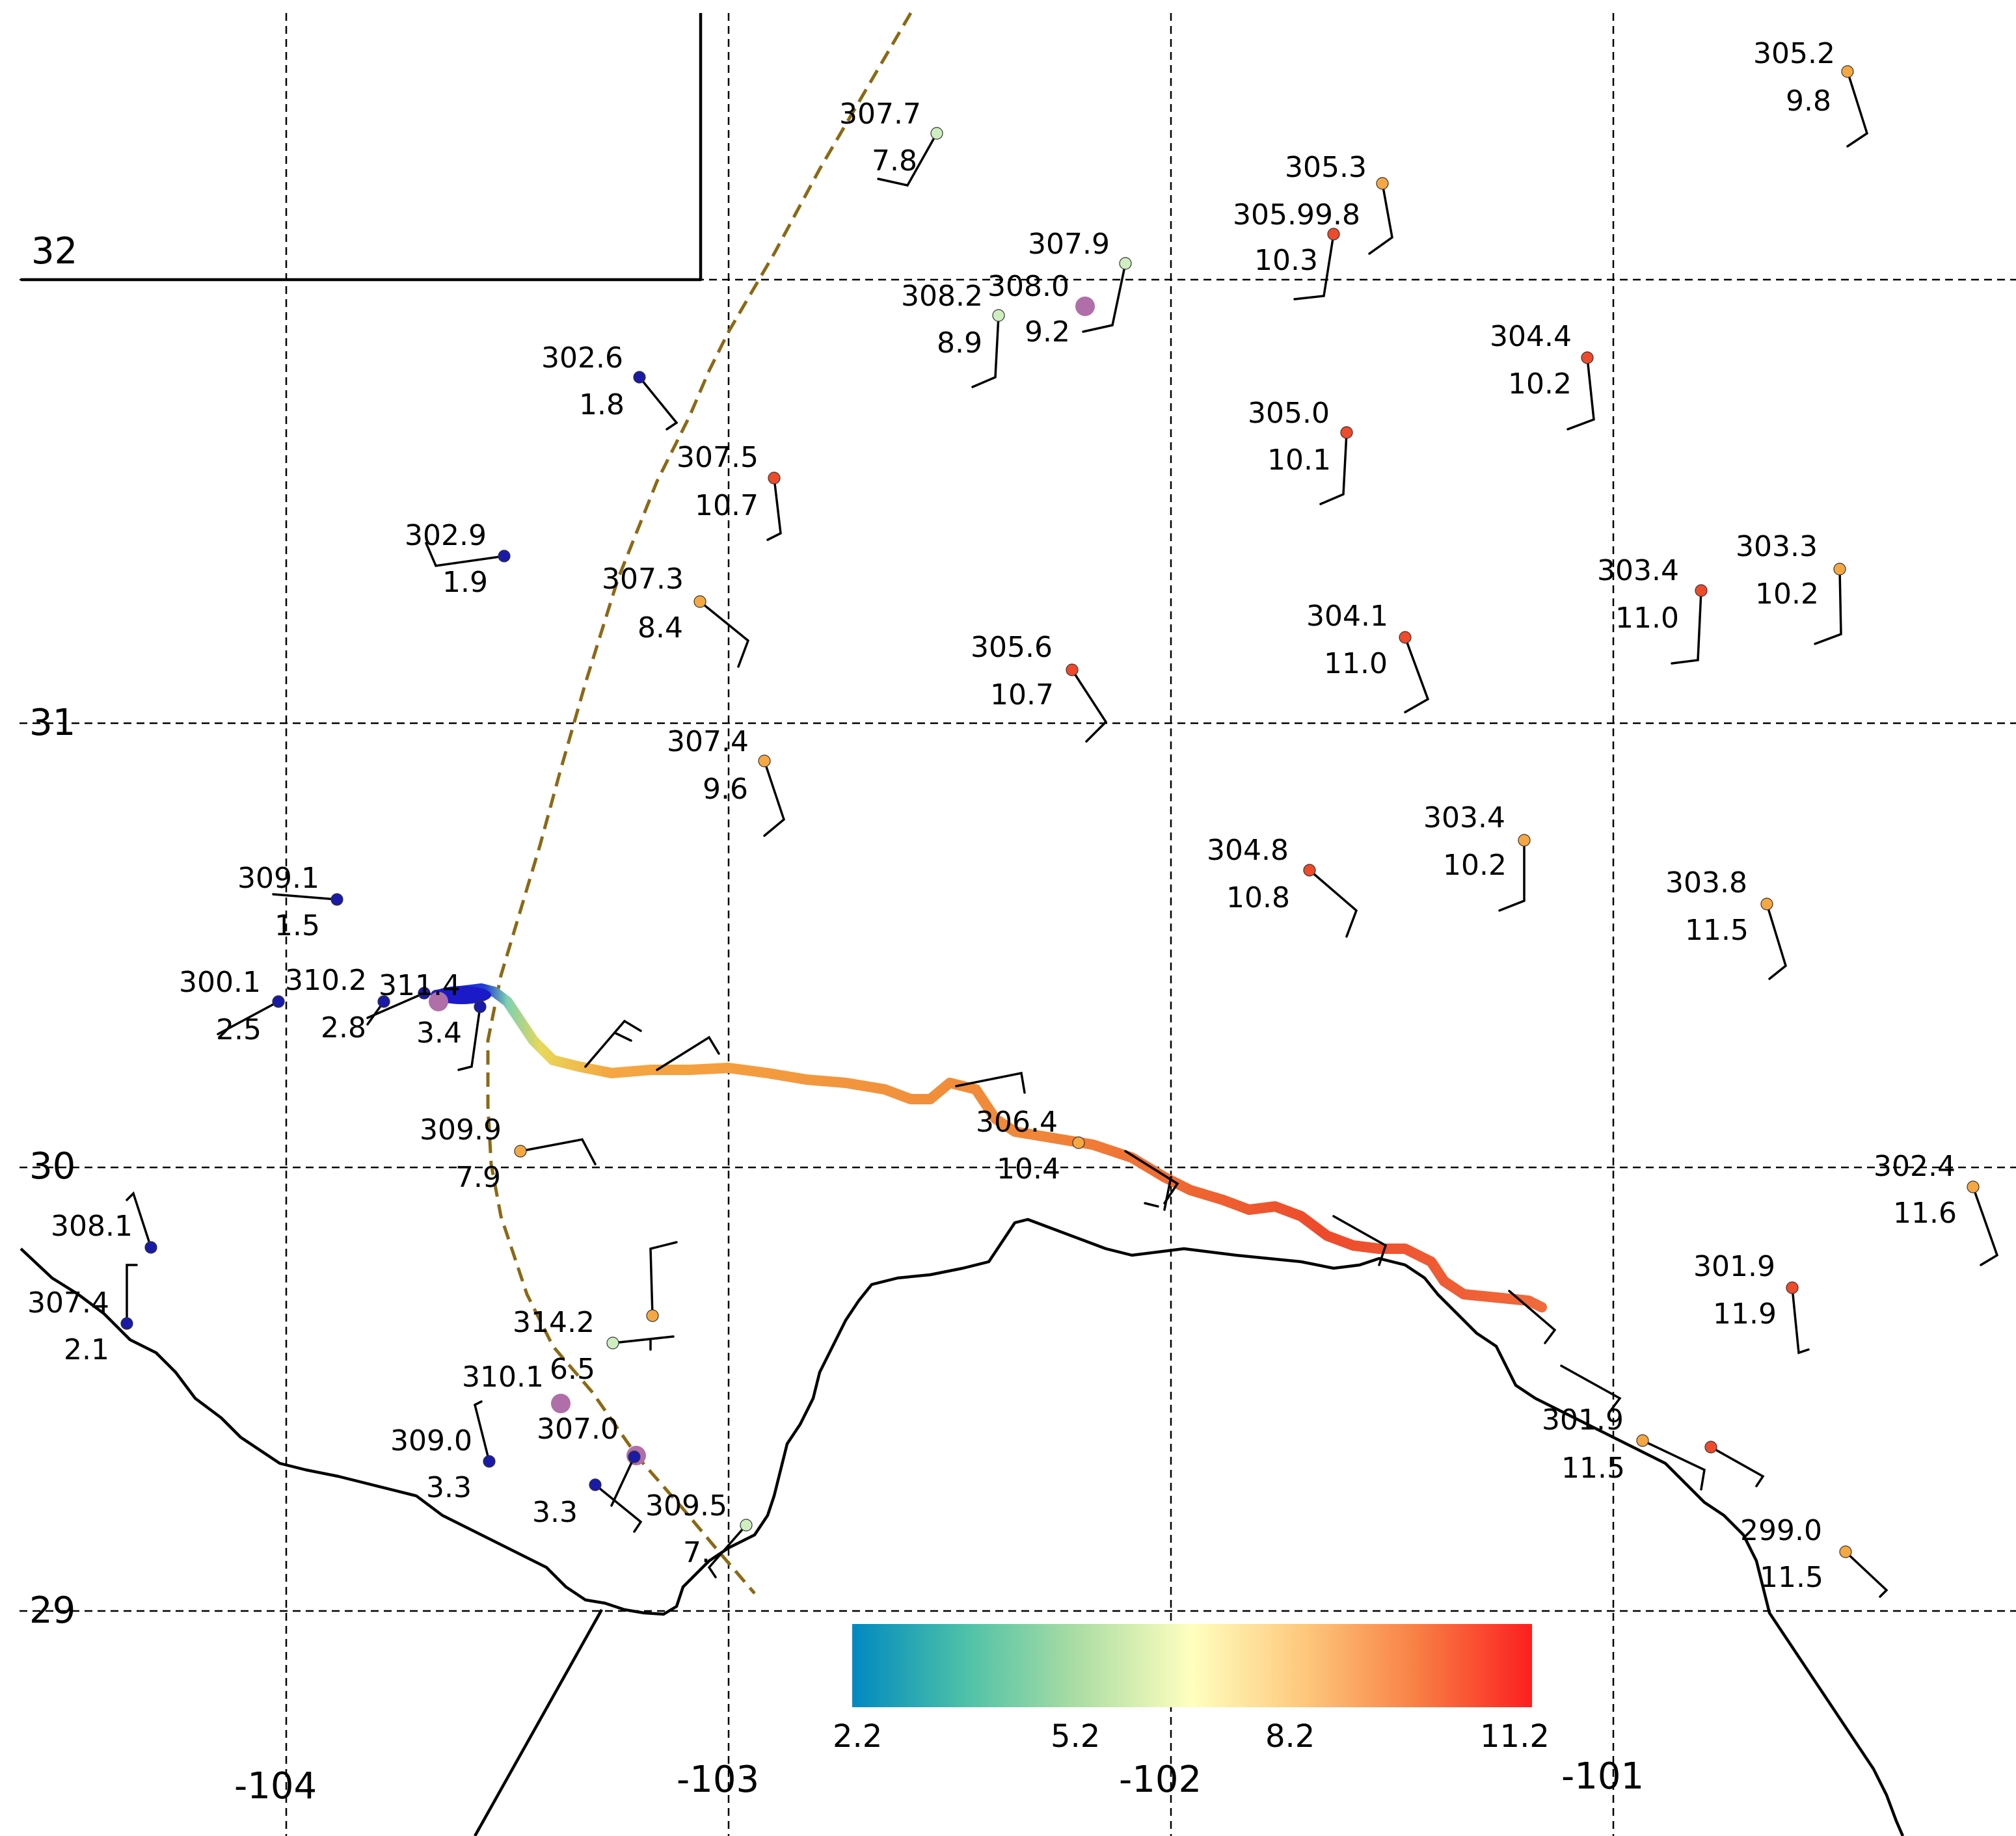 This screenshot has width=2016, height=1836. I want to click on station-pressure: 308.0, so click(1028, 286).